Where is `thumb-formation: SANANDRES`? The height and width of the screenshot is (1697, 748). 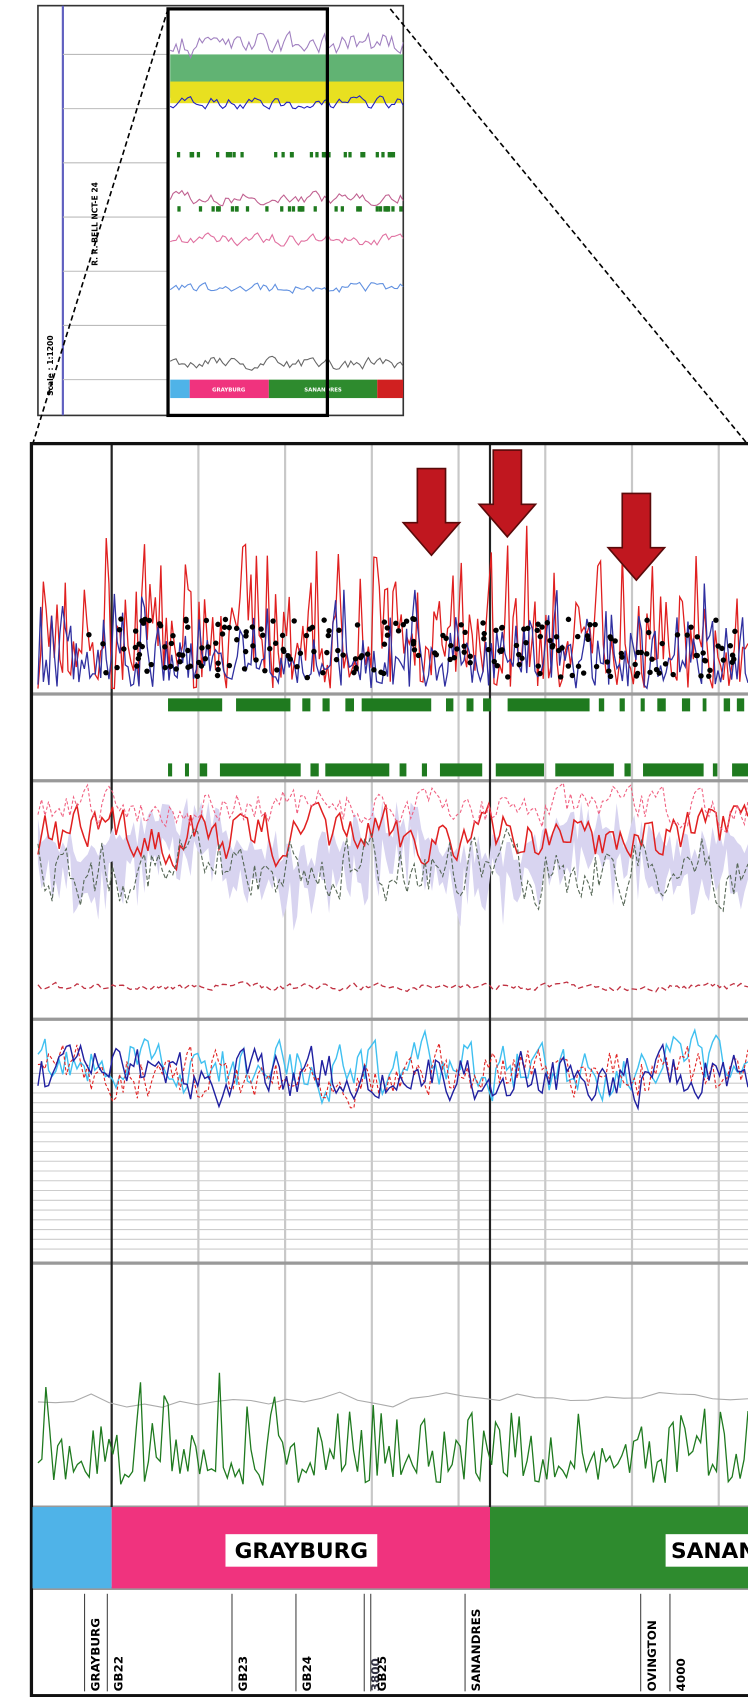 thumb-formation: SANANDRES is located at coordinates (323, 391).